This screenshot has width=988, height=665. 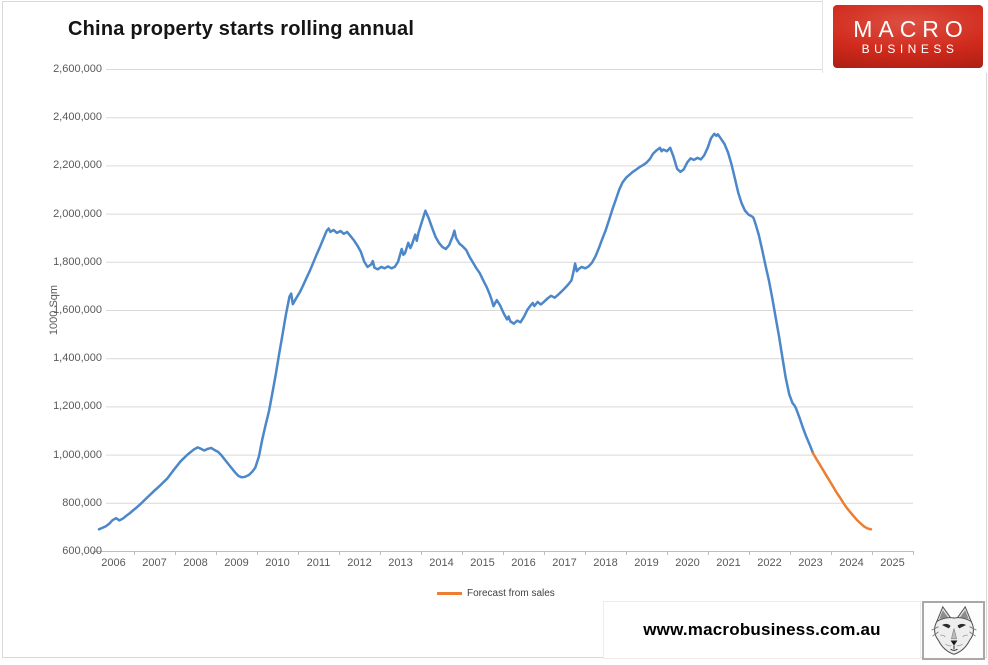 I want to click on macrobusiness-logo: MACRO BUSINESS, so click(x=908, y=36).